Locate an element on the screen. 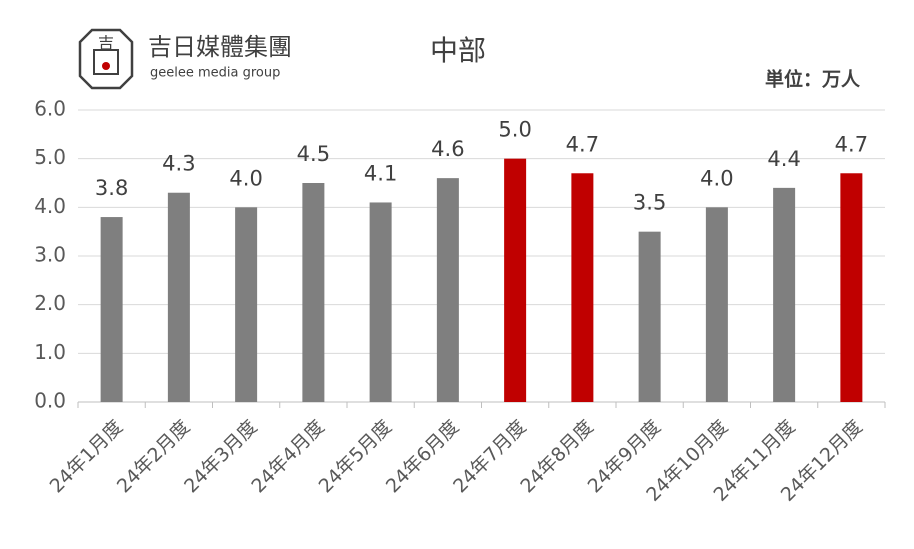  chart-title: 中部 is located at coordinates (458, 50).